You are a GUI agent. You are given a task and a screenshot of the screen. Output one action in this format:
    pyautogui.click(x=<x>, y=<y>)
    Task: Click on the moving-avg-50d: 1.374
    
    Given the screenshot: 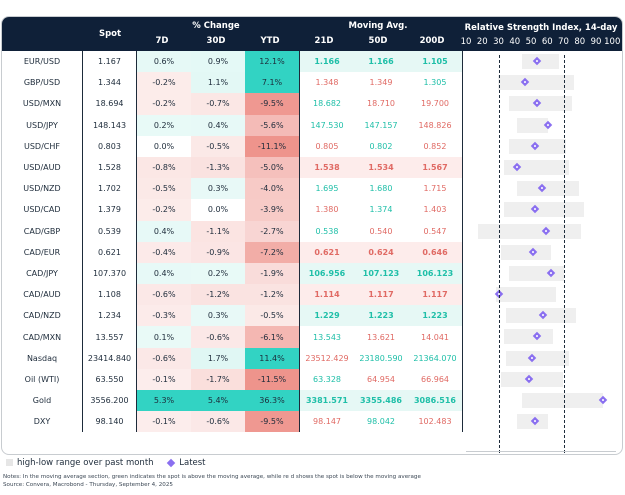 What is the action you would take?
    pyautogui.click(x=381, y=210)
    